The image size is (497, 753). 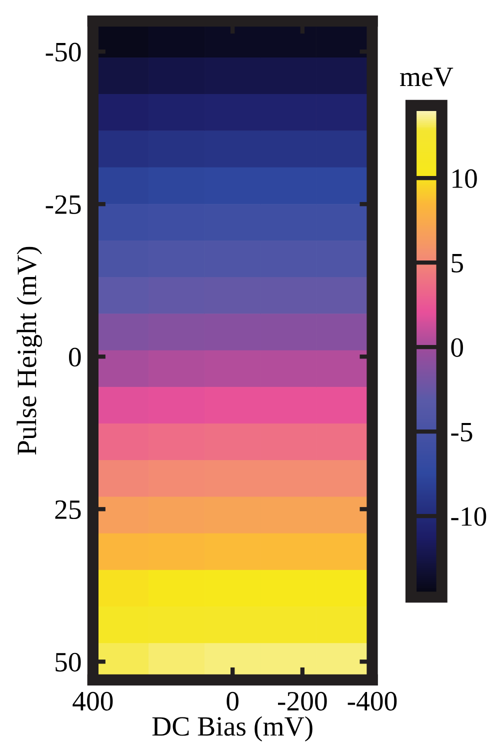 I want to click on color-bar-label: -10, so click(x=468, y=516).